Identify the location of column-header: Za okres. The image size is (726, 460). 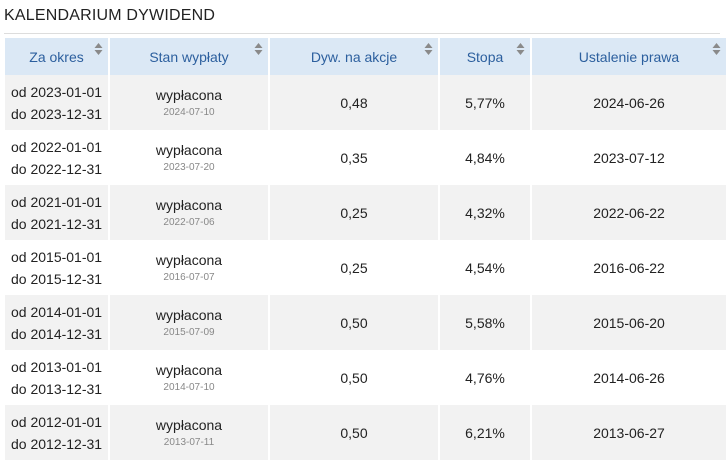
(56, 56).